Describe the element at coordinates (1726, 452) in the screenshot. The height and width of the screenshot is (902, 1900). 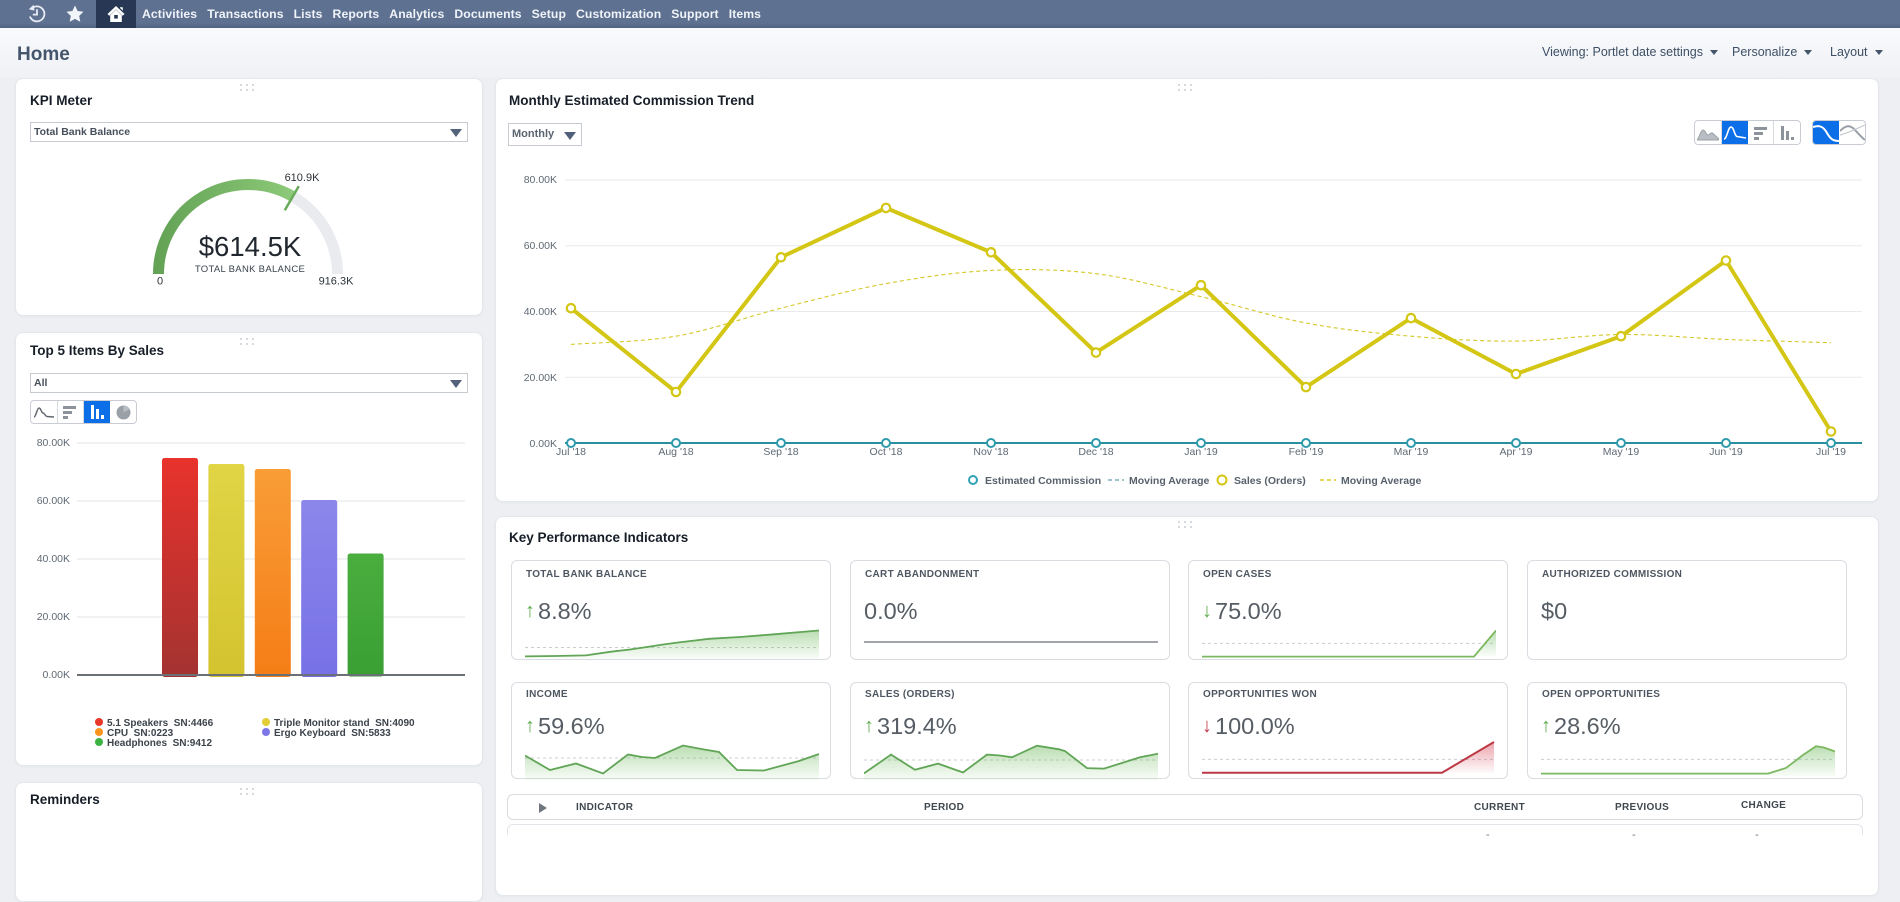
I see `svg-text: Jun '19` at that location.